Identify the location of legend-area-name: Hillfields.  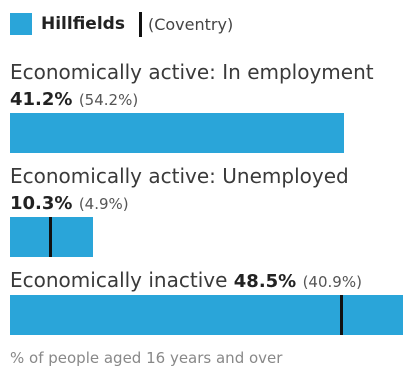
(83, 24).